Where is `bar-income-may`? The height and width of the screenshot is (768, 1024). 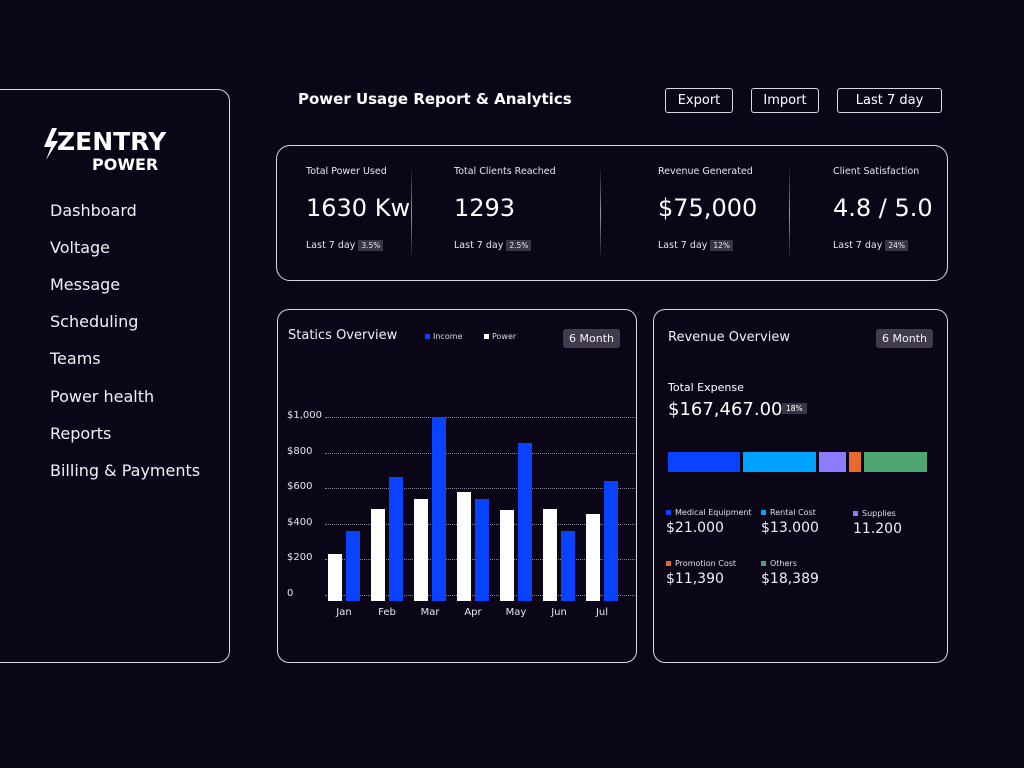
bar-income-may is located at coordinates (525, 521).